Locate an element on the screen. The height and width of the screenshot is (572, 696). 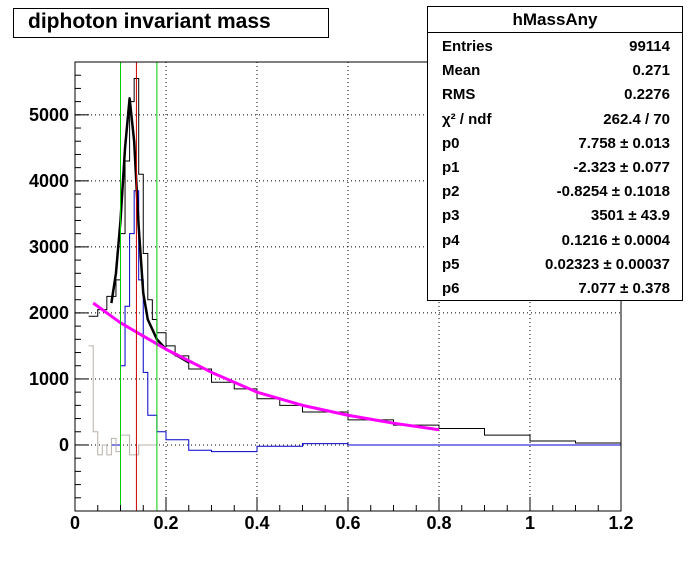
x-tick-label: 0 is located at coordinates (75, 523).